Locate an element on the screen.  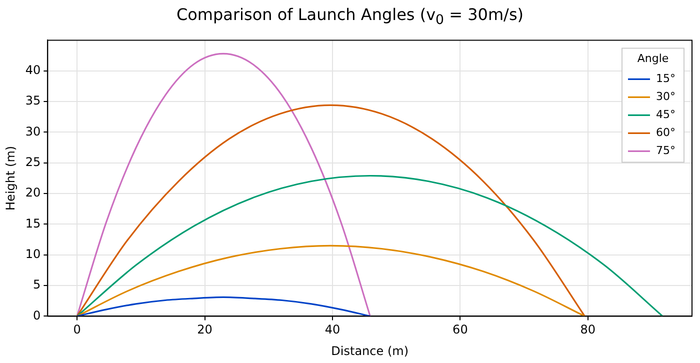
legend-label: 60° is located at coordinates (666, 133).